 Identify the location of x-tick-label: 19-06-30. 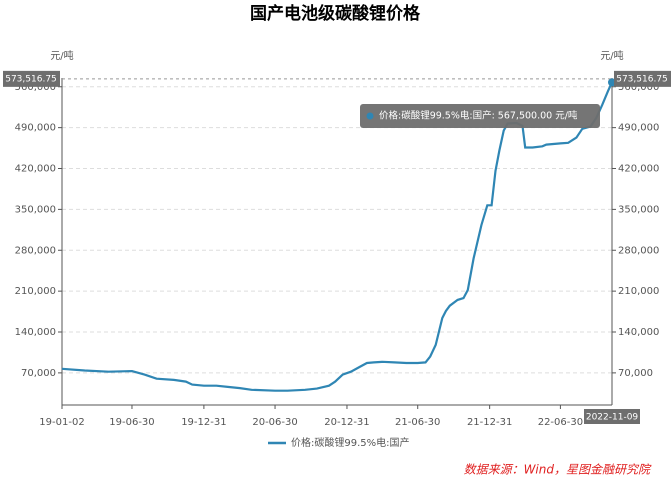
(131, 422).